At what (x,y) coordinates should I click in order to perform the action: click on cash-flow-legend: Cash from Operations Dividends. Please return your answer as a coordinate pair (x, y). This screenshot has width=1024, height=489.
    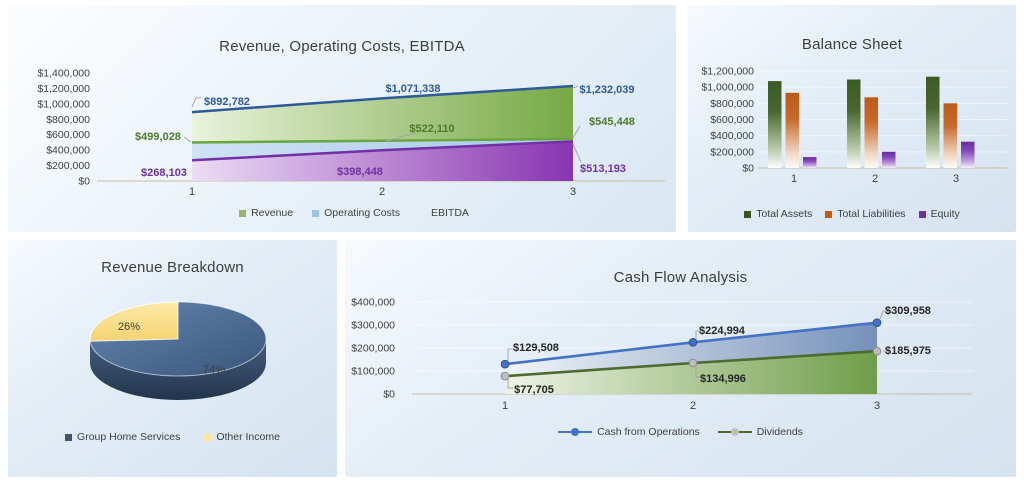
    Looking at the image, I should click on (680, 432).